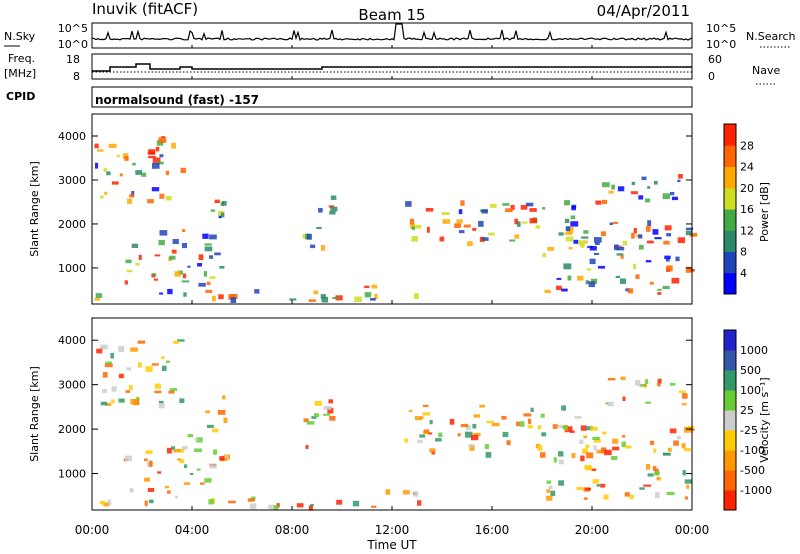 The width and height of the screenshot is (800, 554). Describe the element at coordinates (73, 59) in the screenshot. I see `freq-tick-top: 18` at that location.